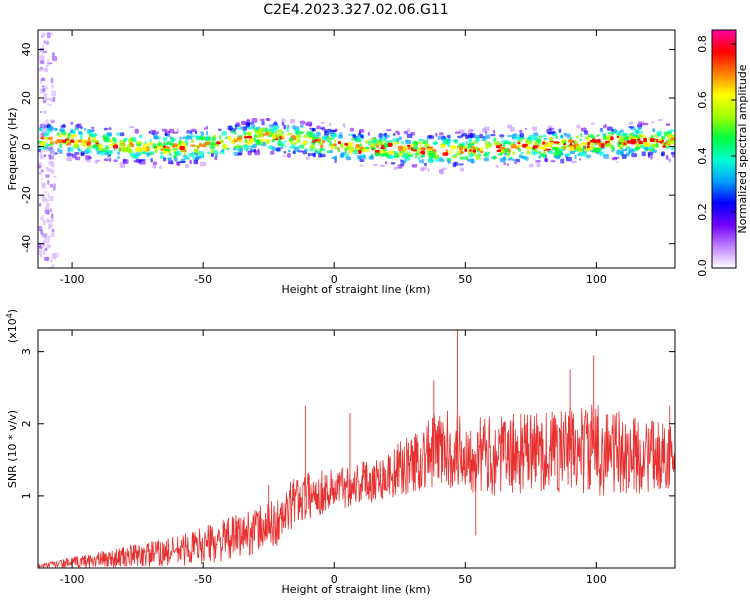 The height and width of the screenshot is (600, 750). Describe the element at coordinates (26, 423) in the screenshot. I see `y-tick-label: 2` at that location.